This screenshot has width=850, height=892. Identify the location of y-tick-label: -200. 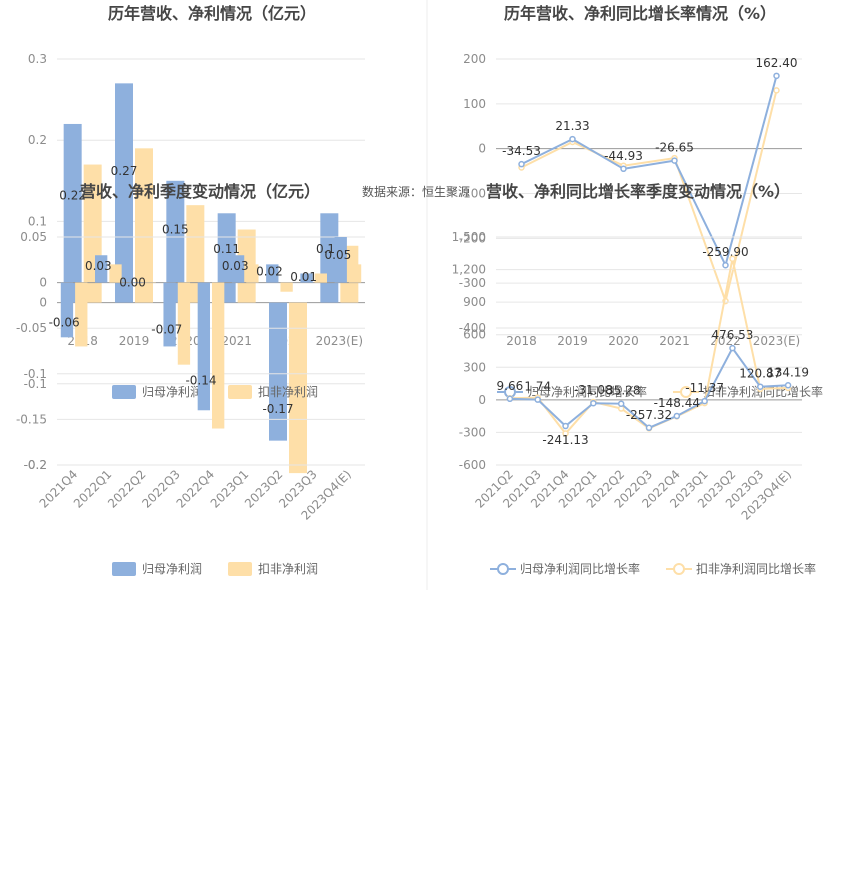
(472, 238).